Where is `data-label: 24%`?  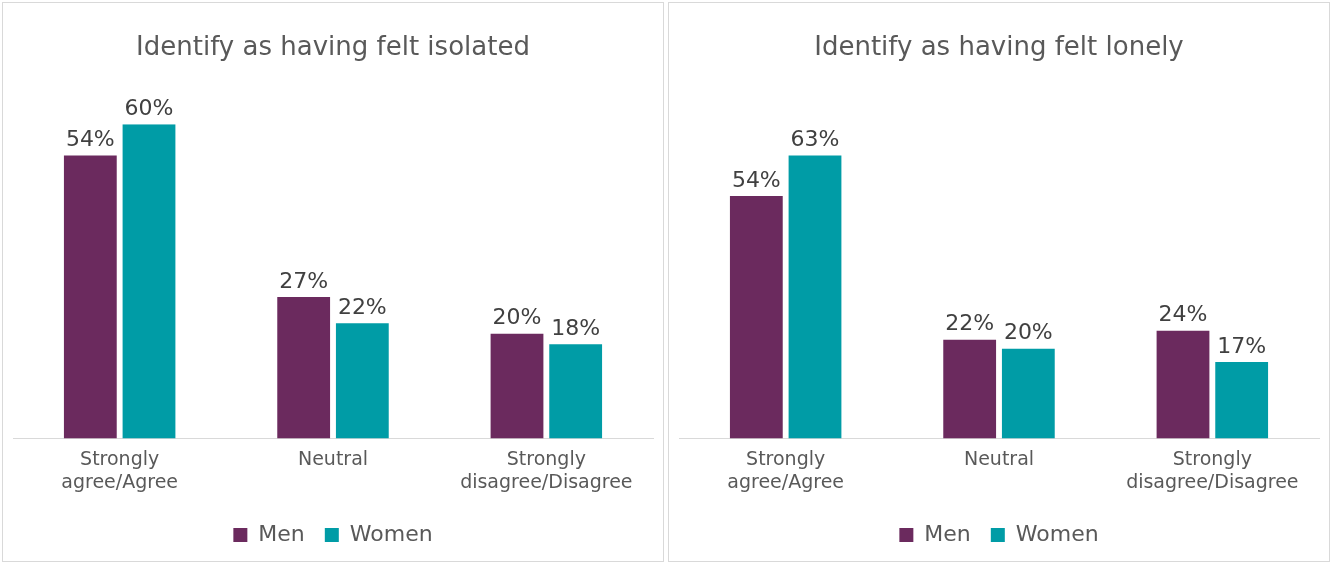
data-label: 24% is located at coordinates (1183, 314).